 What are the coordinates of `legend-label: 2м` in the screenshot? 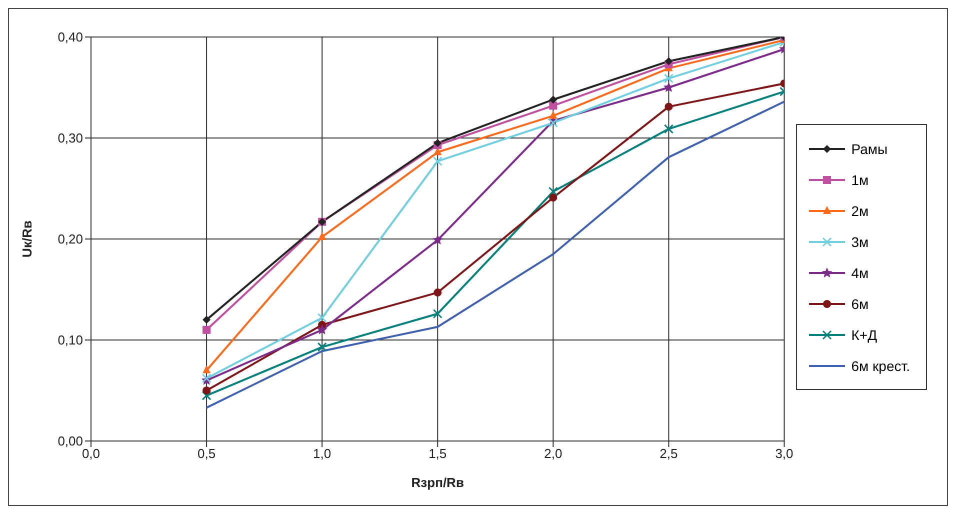 It's located at (860, 210).